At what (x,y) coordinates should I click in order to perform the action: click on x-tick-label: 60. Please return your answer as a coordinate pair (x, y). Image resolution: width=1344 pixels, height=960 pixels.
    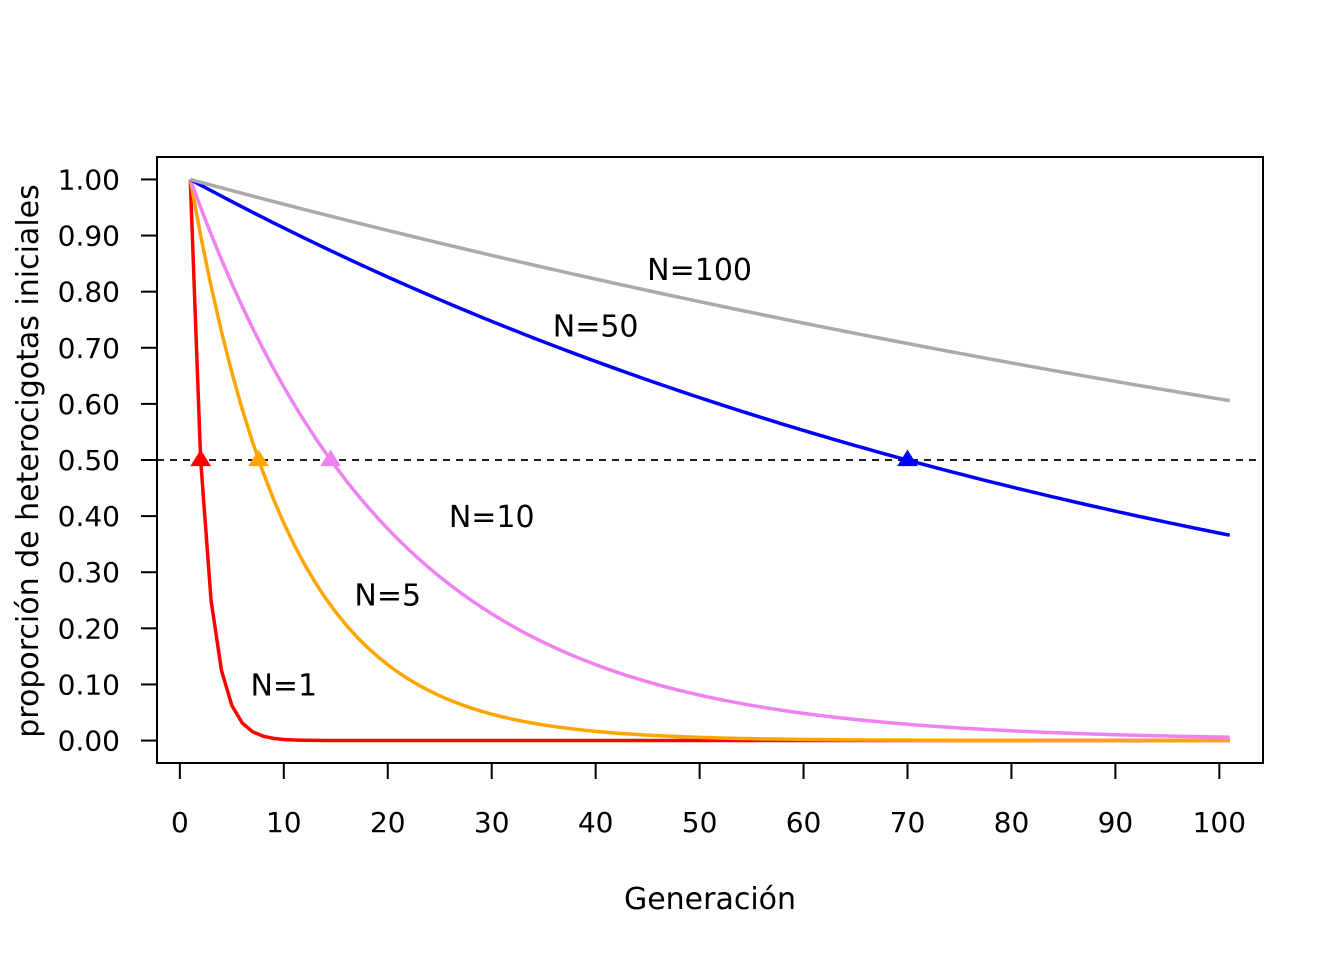
    Looking at the image, I should click on (804, 822).